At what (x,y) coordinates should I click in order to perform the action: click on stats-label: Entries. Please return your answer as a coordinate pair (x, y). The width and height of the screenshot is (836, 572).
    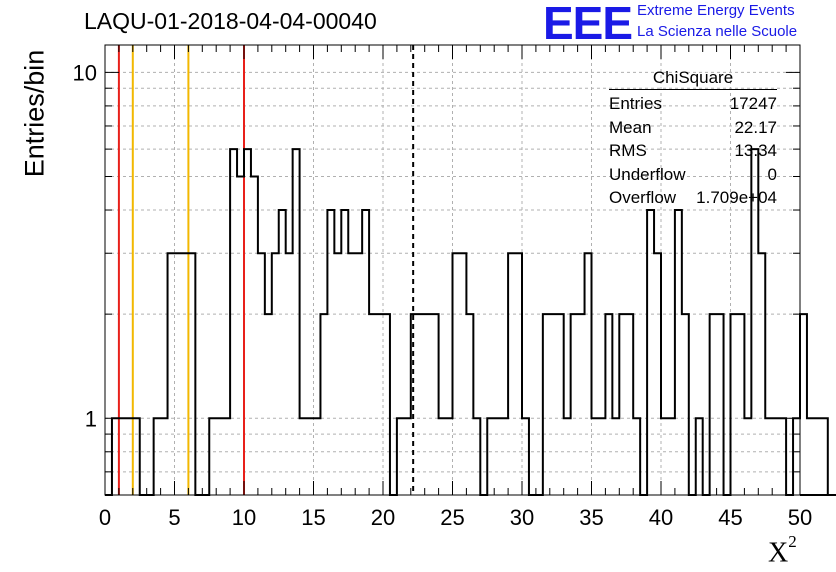
    Looking at the image, I should click on (635, 103).